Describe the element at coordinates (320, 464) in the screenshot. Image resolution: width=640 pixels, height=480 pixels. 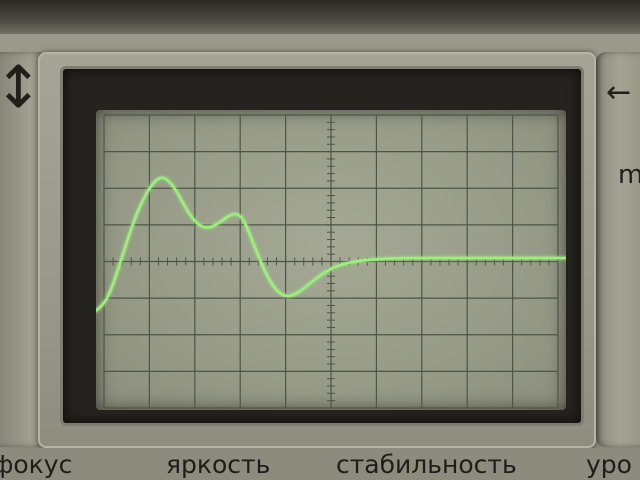
I see `control-labels-strip` at that location.